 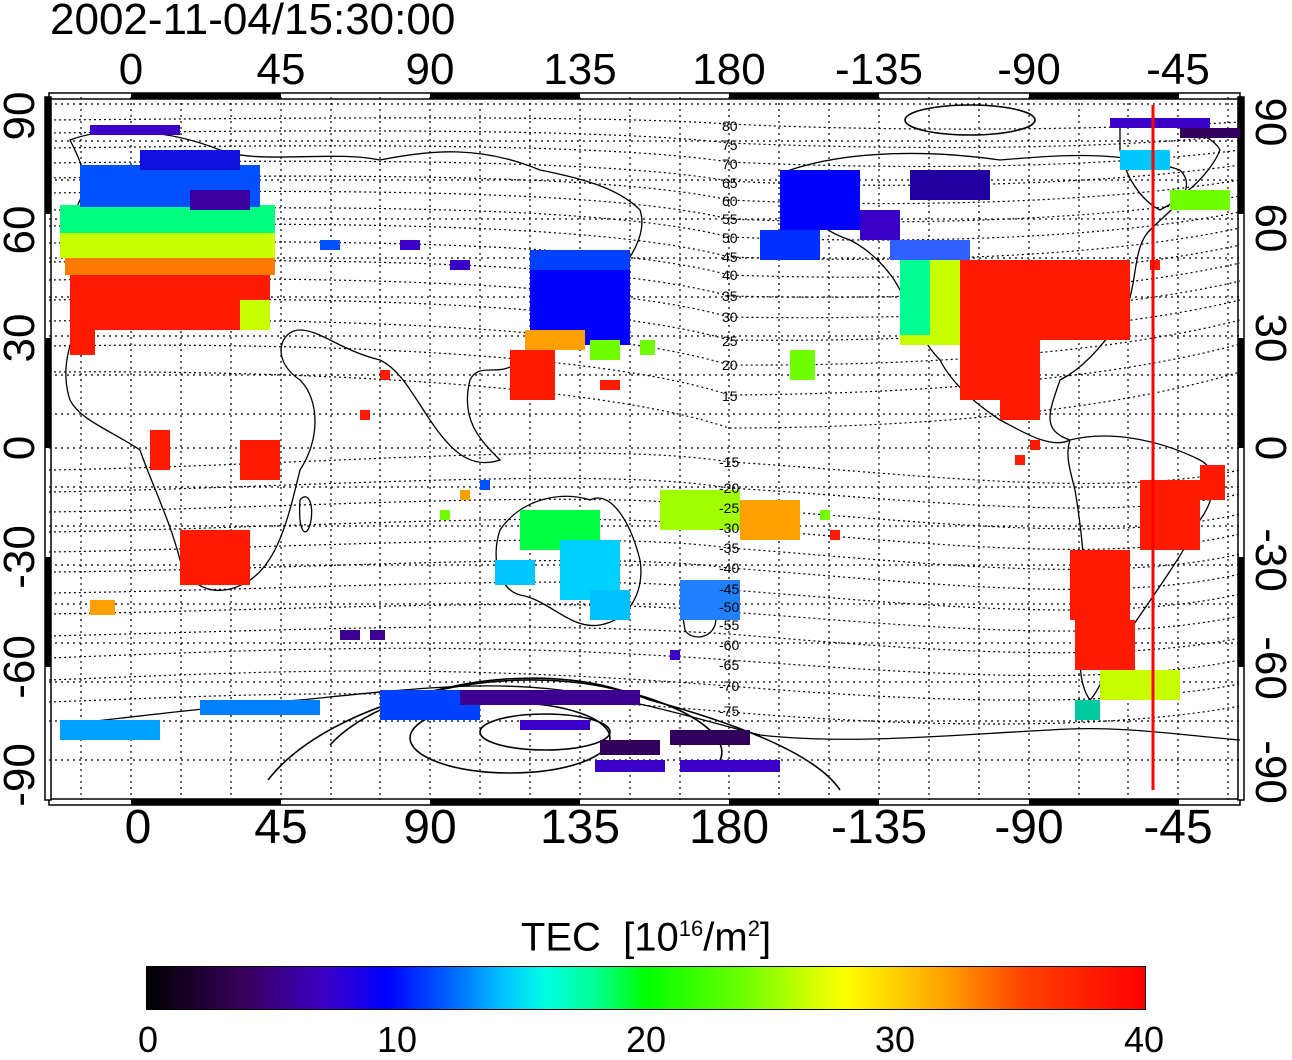 What do you see at coordinates (730, 275) in the screenshot?
I see `contour-label: 40` at bounding box center [730, 275].